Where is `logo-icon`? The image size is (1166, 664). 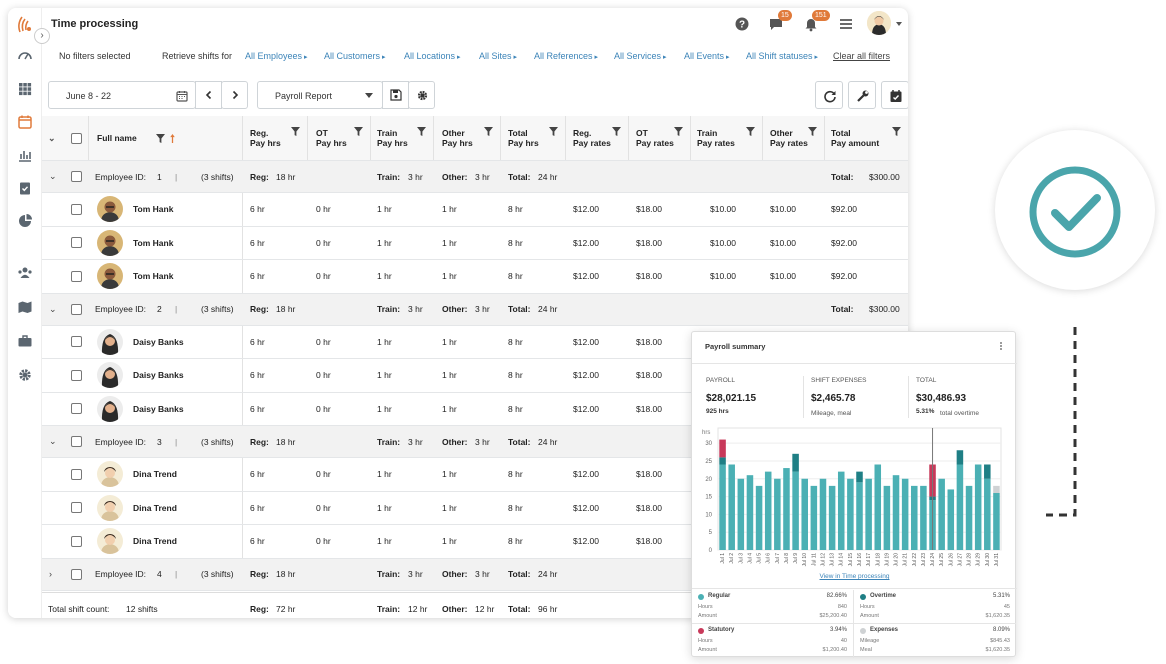
logo-icon is located at coordinates (24, 24).